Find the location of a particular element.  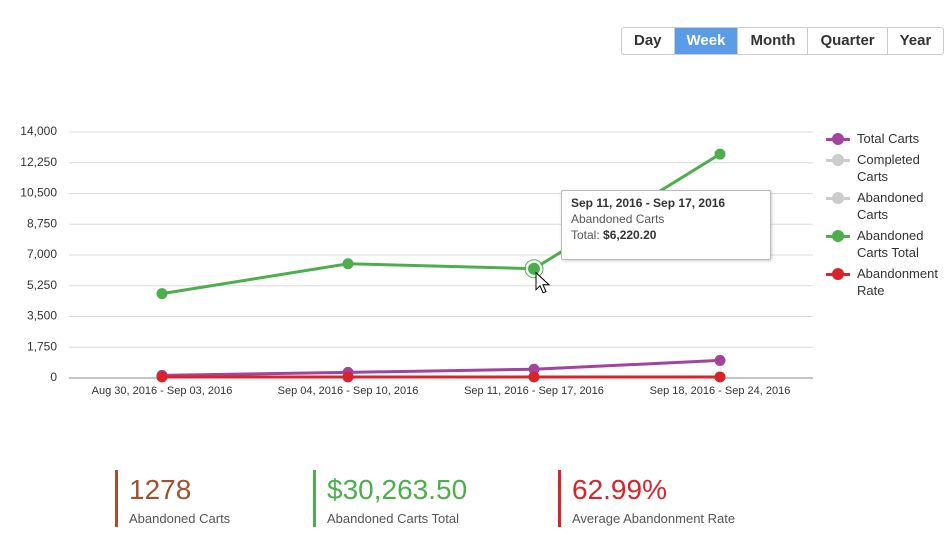

y-tick-label: 14,000 is located at coordinates (38, 131).